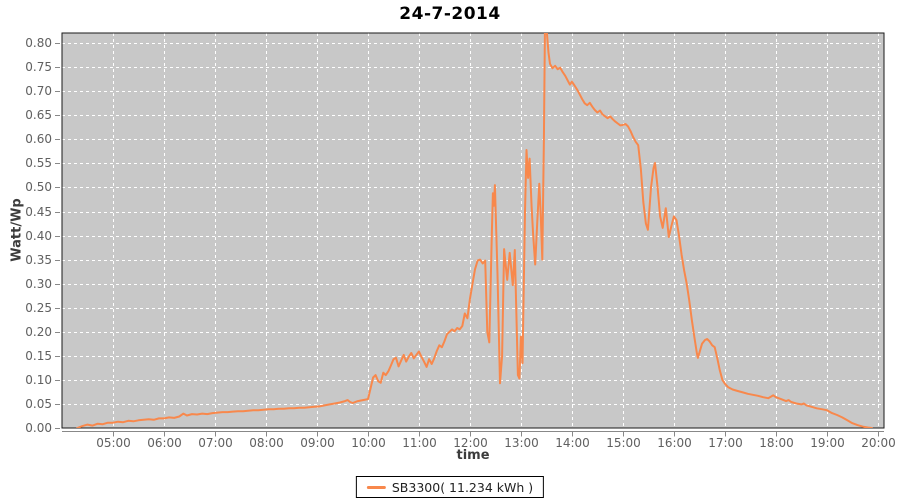 Image resolution: width=900 pixels, height=500 pixels. Describe the element at coordinates (38, 331) in the screenshot. I see `y-tick-label: 0.20` at that location.